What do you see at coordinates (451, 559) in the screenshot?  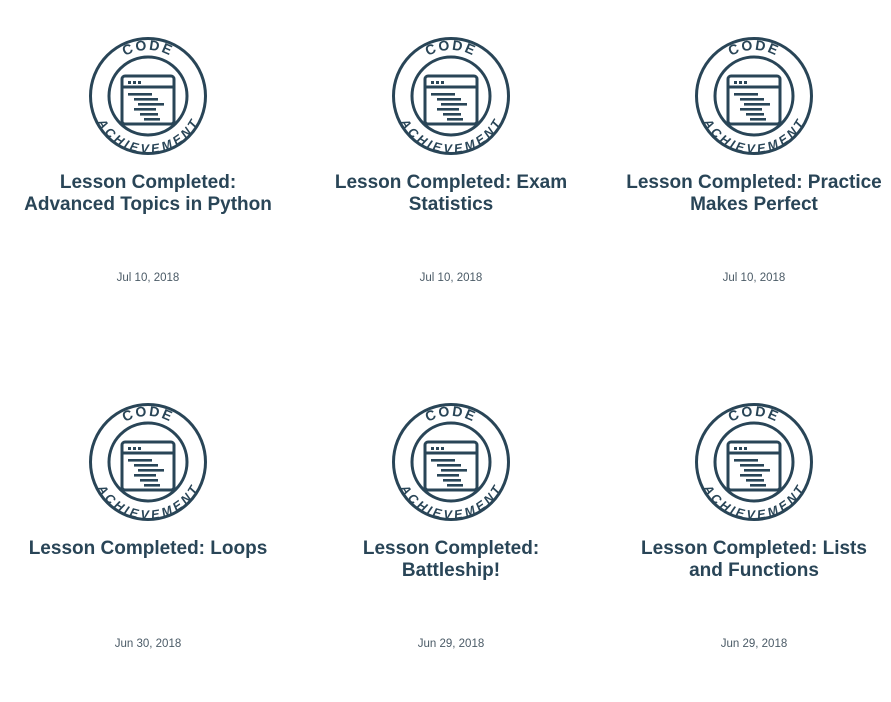 I see `achievement-title: Lesson Completed: Battleship!` at bounding box center [451, 559].